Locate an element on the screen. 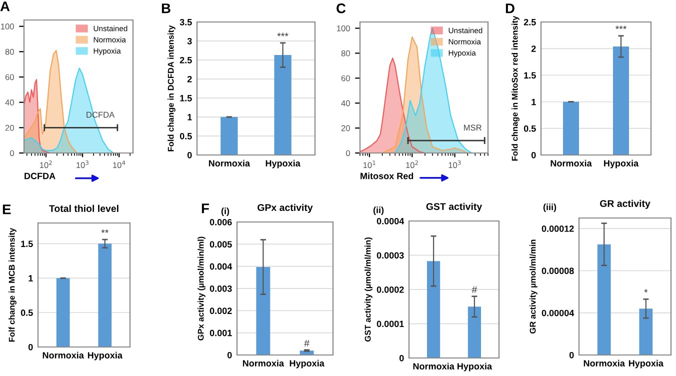 This screenshot has height=376, width=676. annotation: * is located at coordinates (646, 290).